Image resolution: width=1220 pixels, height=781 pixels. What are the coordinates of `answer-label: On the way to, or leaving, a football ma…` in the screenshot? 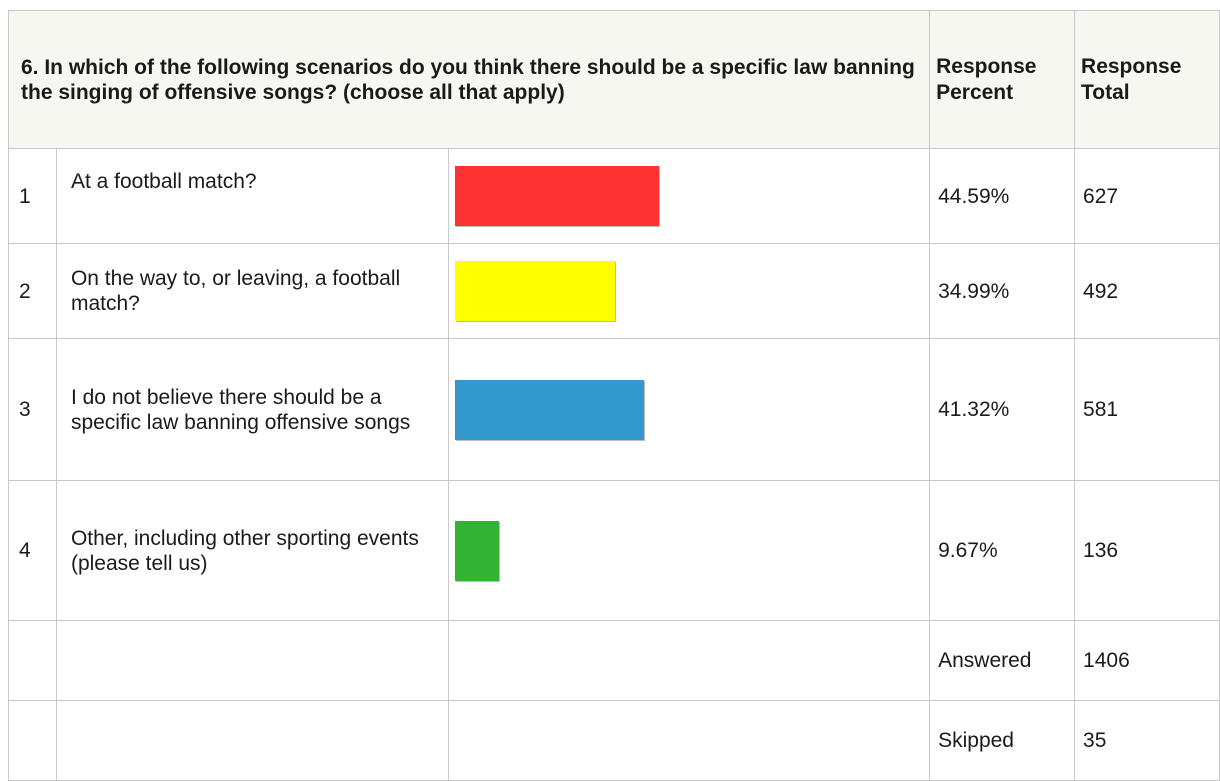 It's located at (252, 291).